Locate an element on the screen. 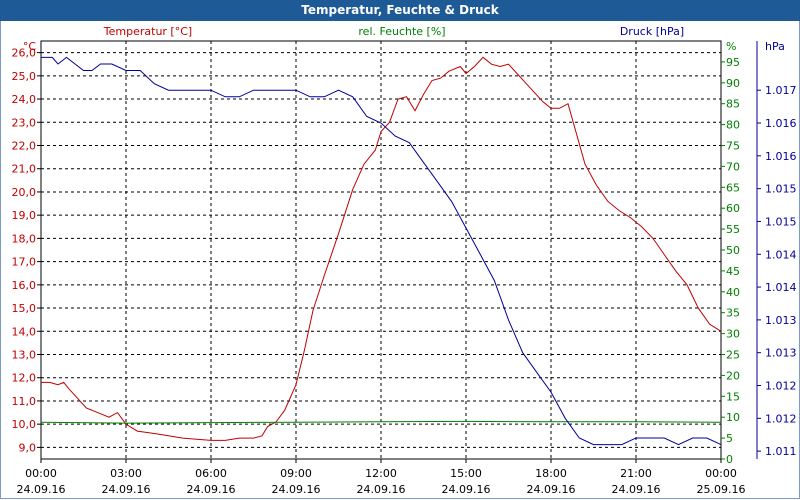 The image size is (800, 500). left-tick-label: 14,0 is located at coordinates (24, 331).